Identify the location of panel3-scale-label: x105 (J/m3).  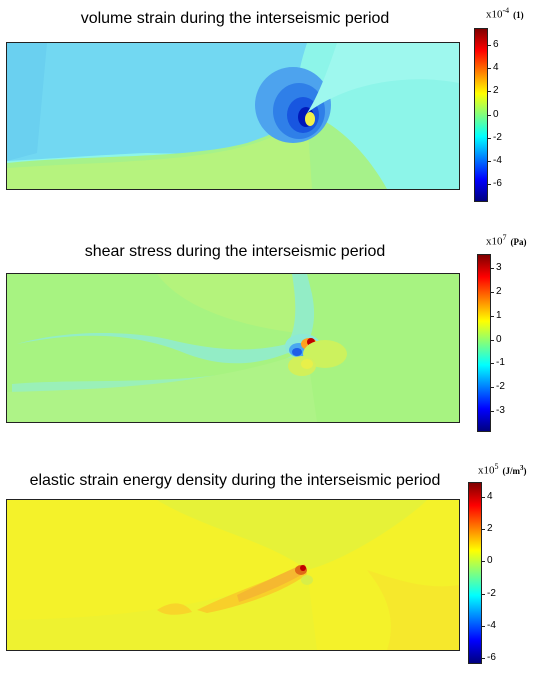
(502, 469).